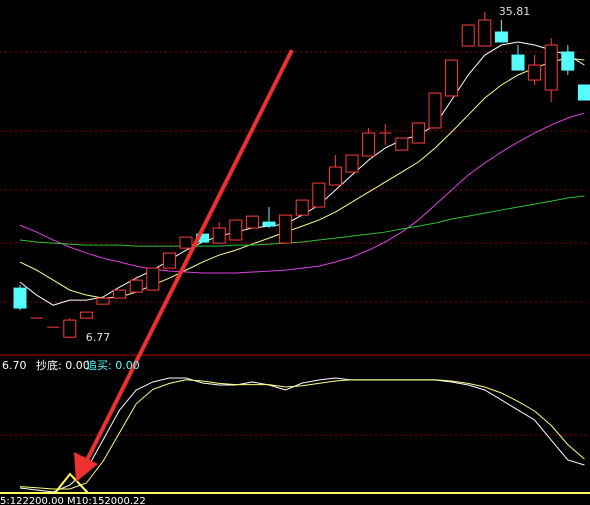  Describe the element at coordinates (98, 337) in the screenshot. I see `min-label: 6.77` at that location.